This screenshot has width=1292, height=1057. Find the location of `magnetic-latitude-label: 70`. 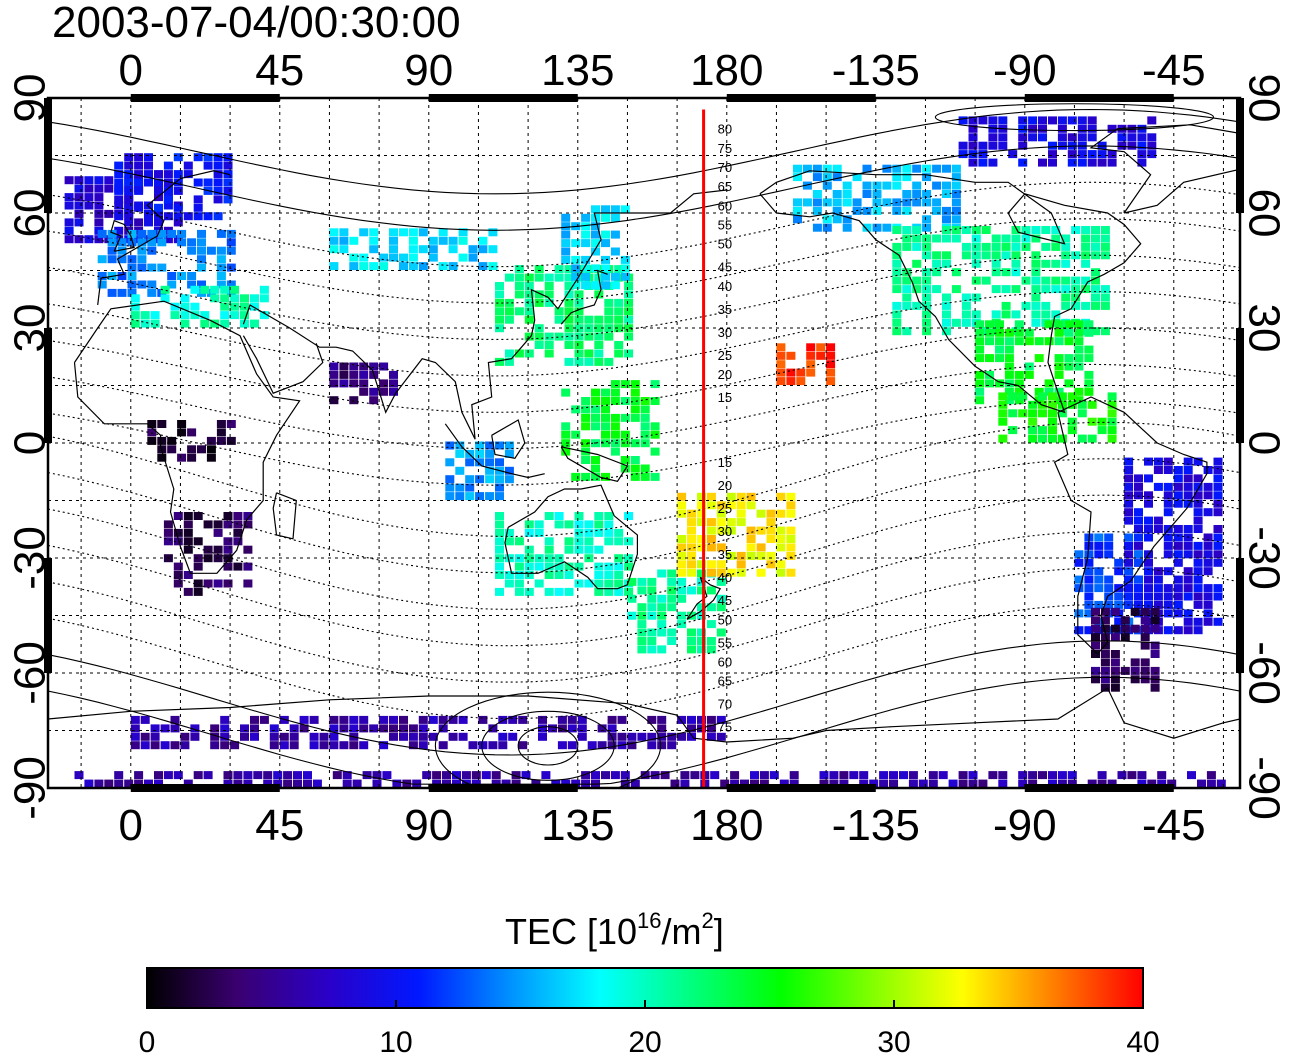

magnetic-latitude-label: 70 is located at coordinates (725, 167).